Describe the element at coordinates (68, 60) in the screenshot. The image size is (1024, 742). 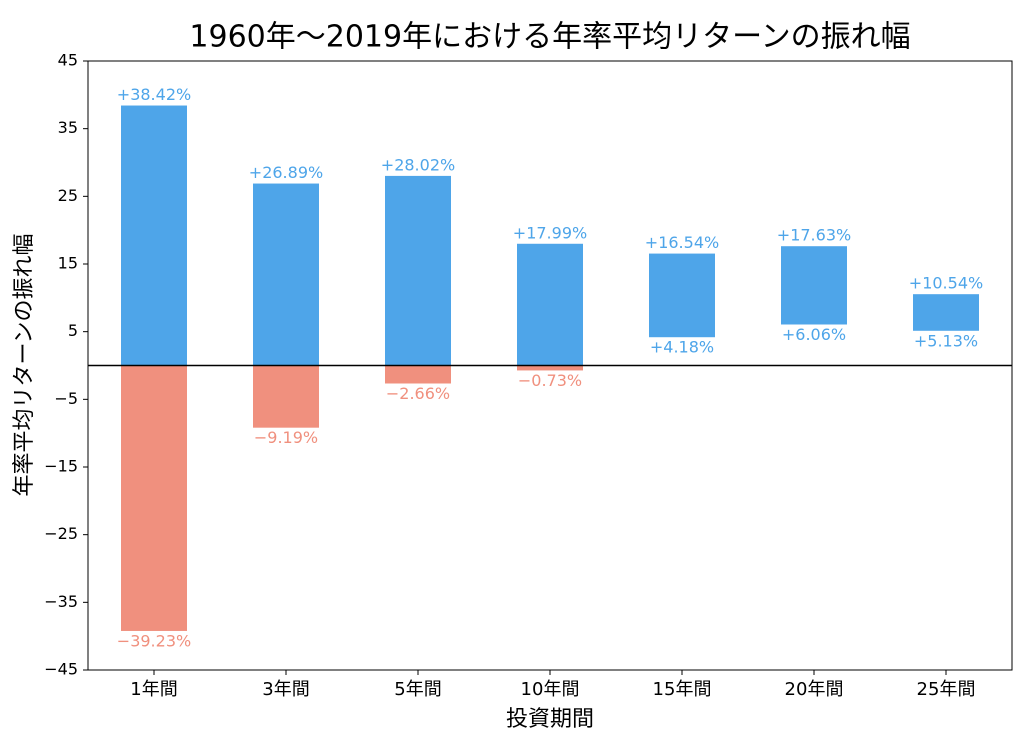
I see `y-tick-label: 45` at that location.